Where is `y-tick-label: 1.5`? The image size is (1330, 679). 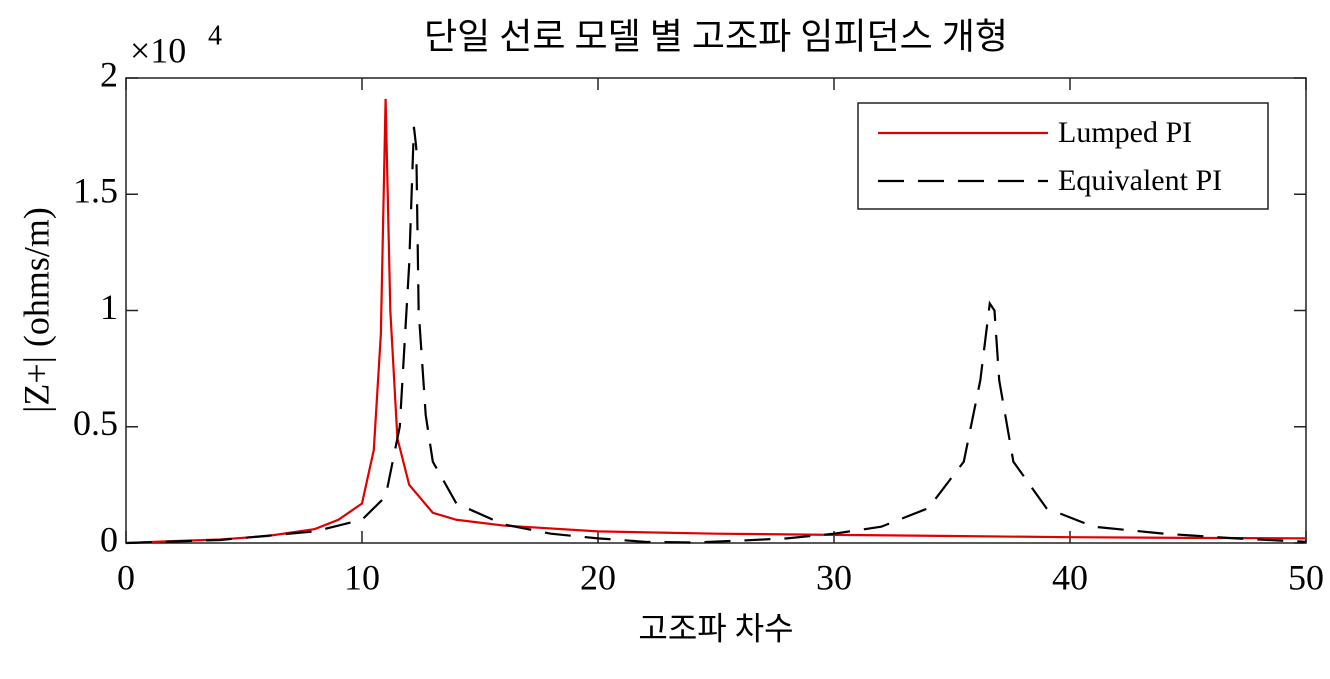
y-tick-label: 1.5 is located at coordinates (95, 191).